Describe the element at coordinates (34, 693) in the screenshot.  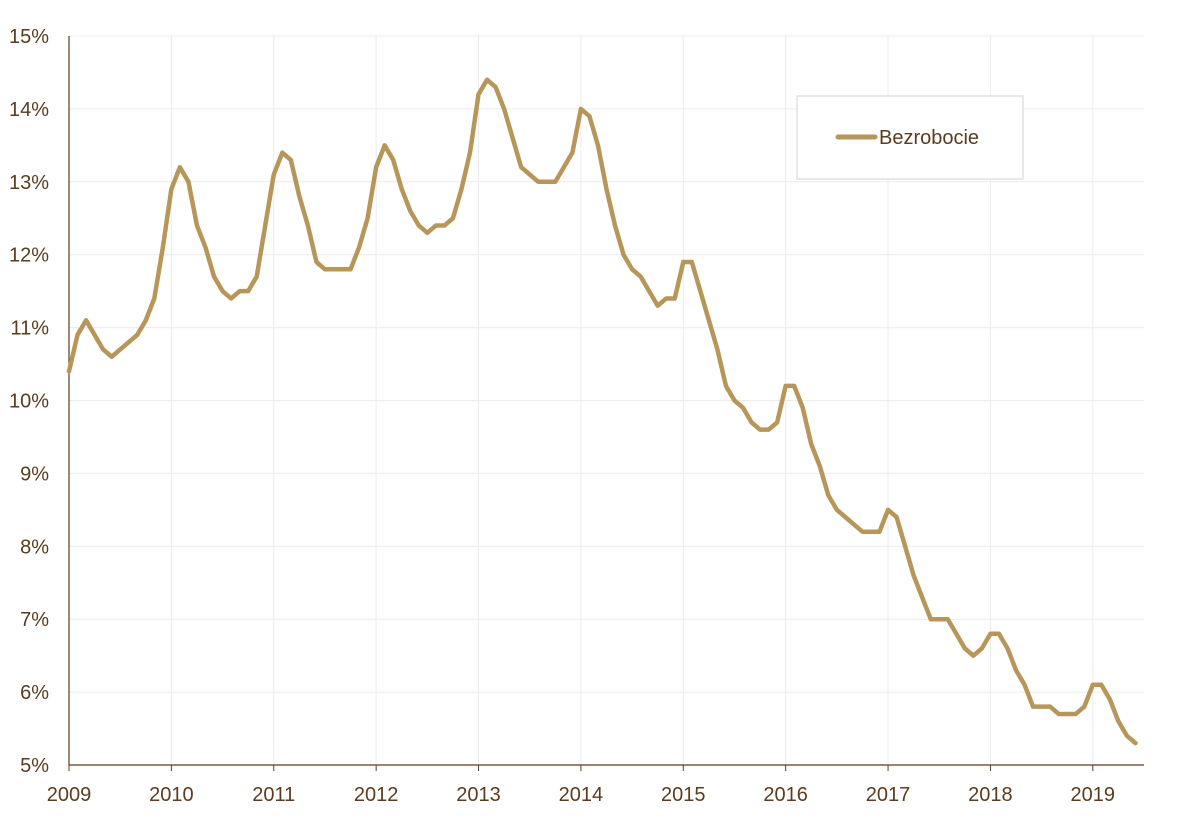
I see `y-tick-label: 6%` at that location.